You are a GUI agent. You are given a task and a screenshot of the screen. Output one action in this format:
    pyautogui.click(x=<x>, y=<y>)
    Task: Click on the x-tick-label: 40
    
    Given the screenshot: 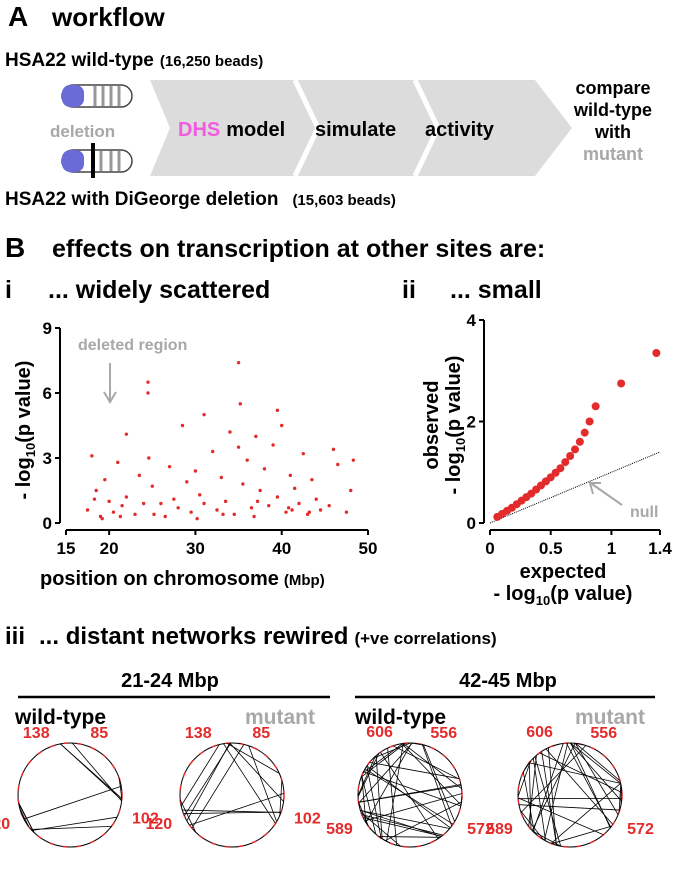 What is the action you would take?
    pyautogui.click(x=281, y=548)
    